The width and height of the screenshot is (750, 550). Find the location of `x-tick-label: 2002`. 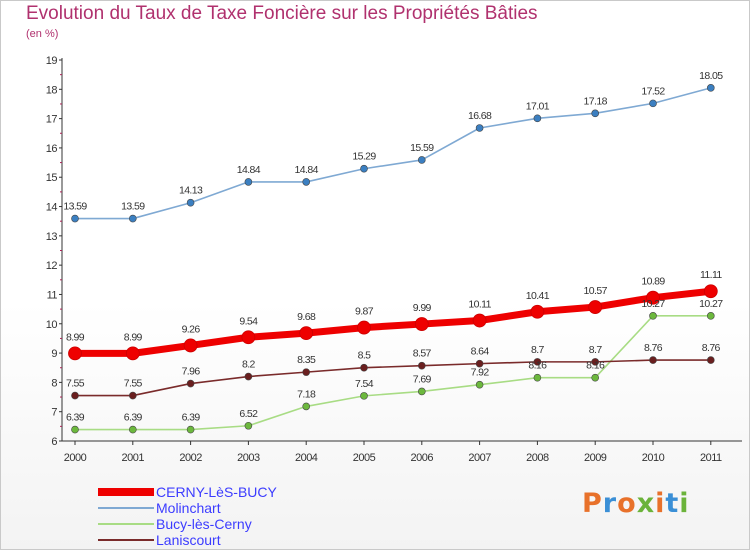

x-tick-label: 2002 is located at coordinates (190, 458).